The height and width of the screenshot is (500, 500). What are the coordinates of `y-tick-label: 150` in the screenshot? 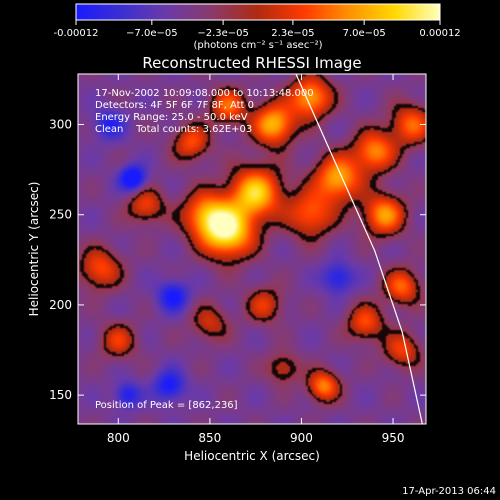 It's located at (60, 395).